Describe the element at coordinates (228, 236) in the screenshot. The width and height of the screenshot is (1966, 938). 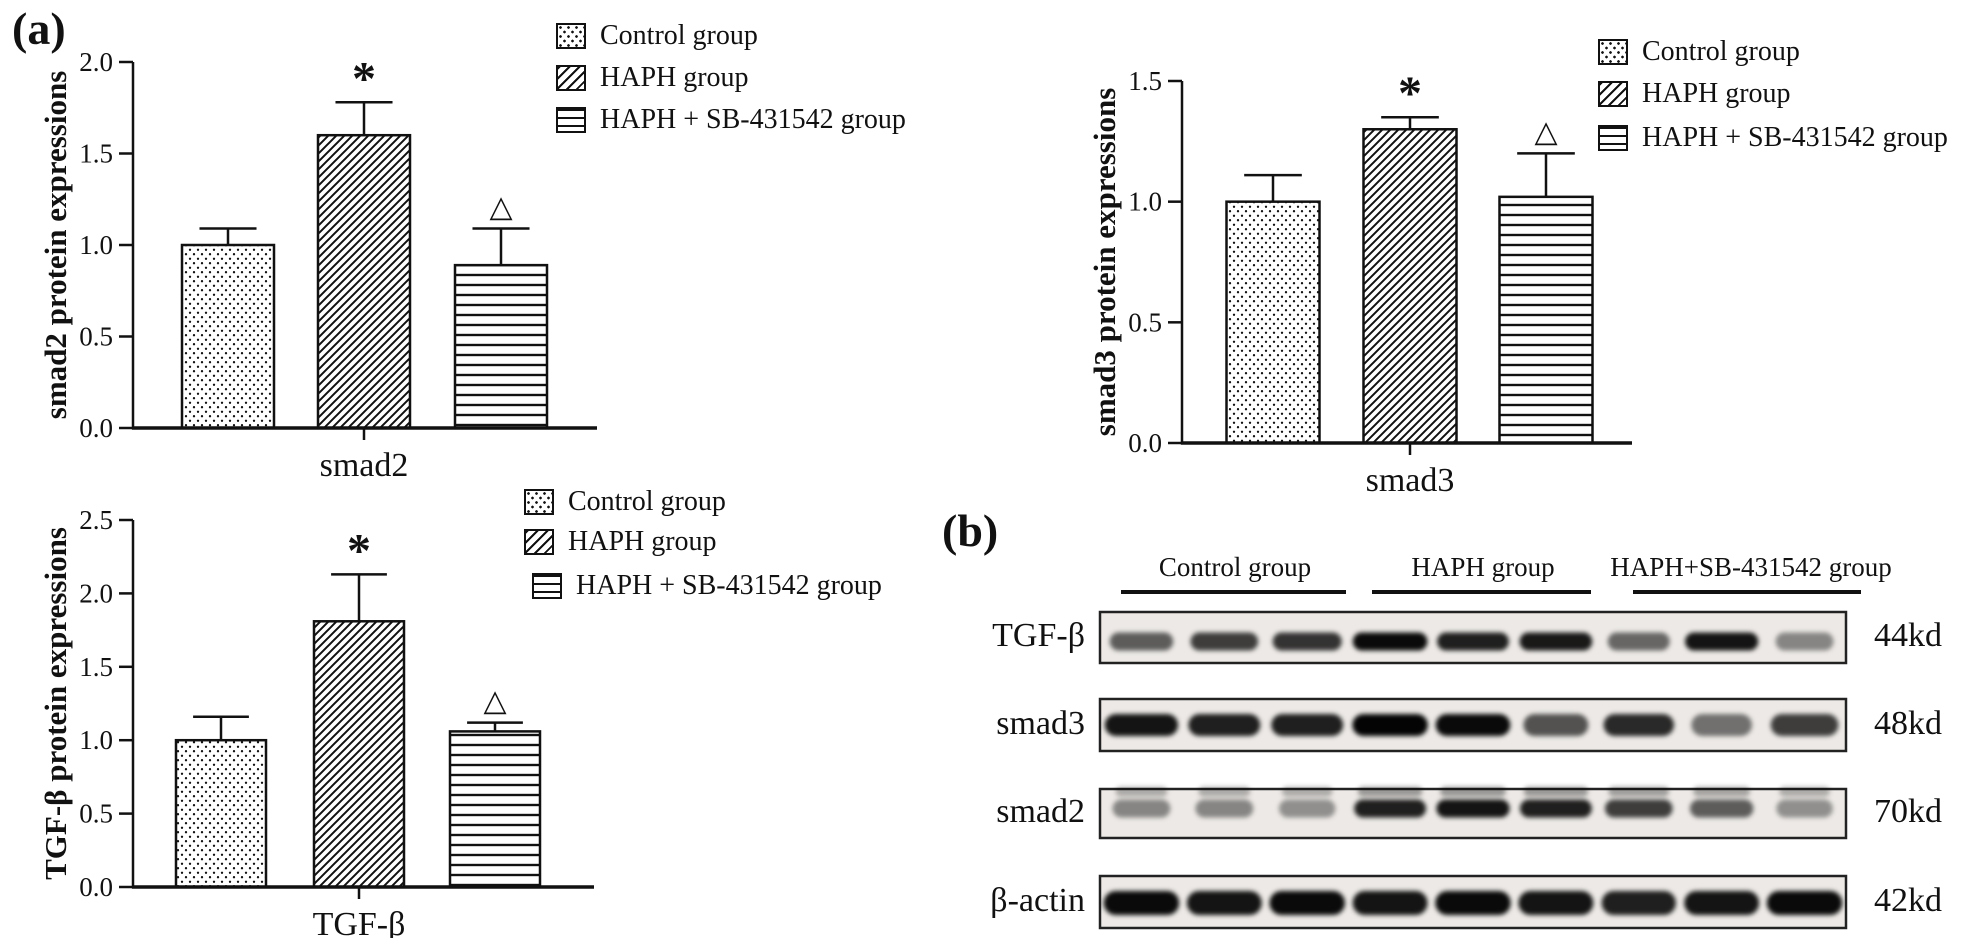
I see `error-bar-control-group` at that location.